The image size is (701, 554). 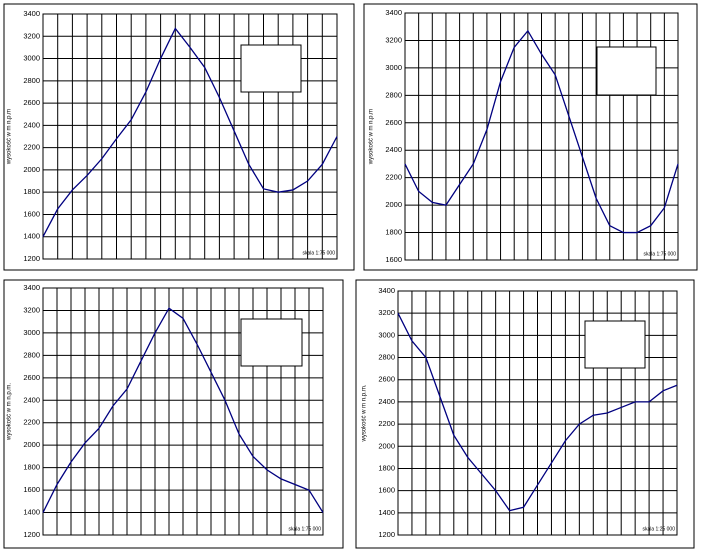 I want to click on scale-annotation: skala 1:25 000, so click(x=658, y=529).